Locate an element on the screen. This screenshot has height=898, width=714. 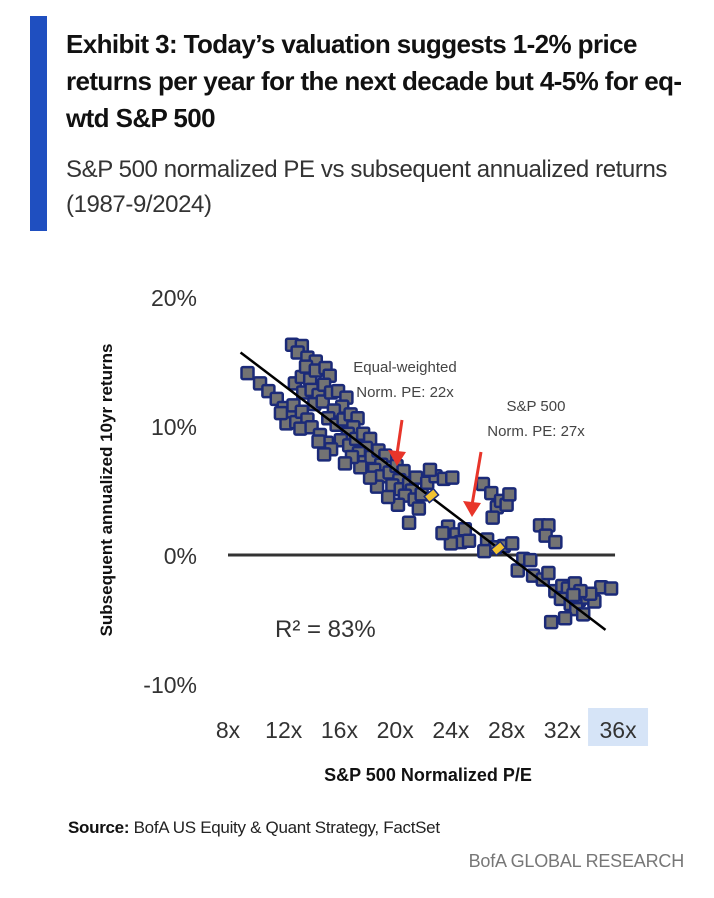
x-tick-label: 12x is located at coordinates (284, 730).